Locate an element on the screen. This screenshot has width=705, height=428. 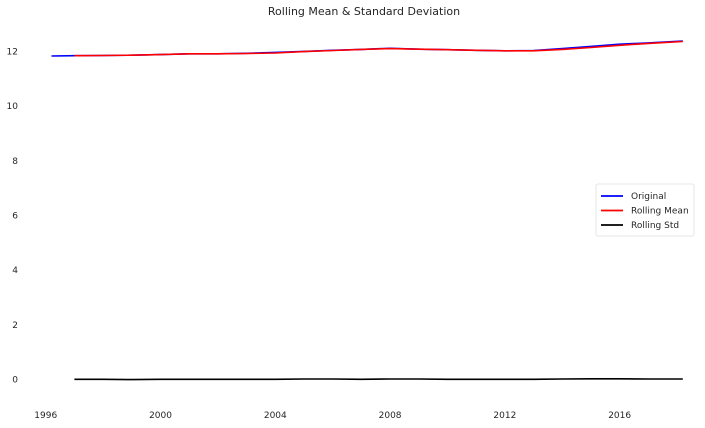
y-axis-ticks: 0 2 4 6 8 10 12 is located at coordinates (13, 216).